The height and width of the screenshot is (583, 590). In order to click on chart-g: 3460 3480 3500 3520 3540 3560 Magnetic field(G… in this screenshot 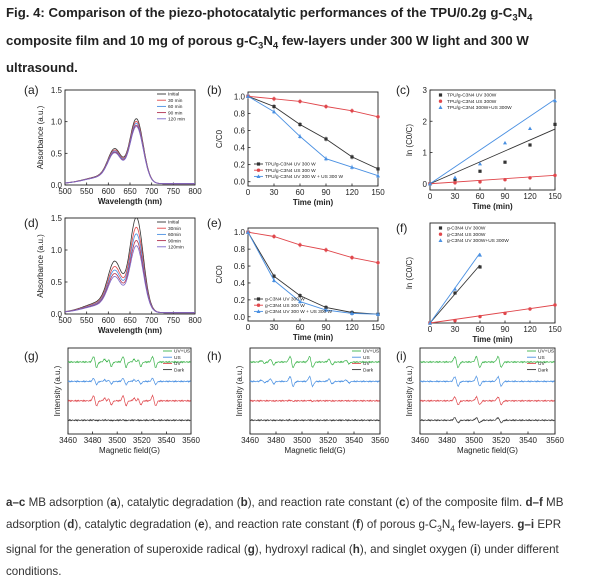, I will do `click(126, 401)`.